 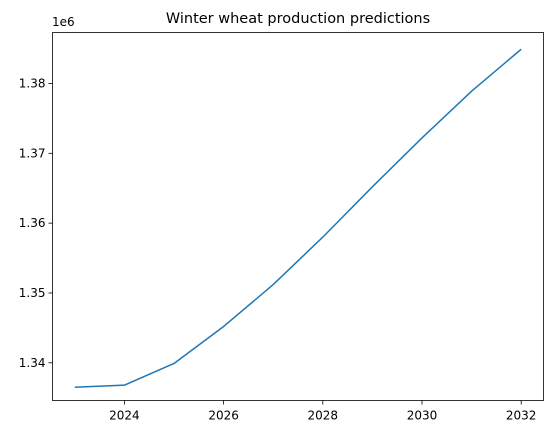 I want to click on y-axis-ticks: 1.34 1.35 1.36 1.37 1.38, so click(x=36, y=223).